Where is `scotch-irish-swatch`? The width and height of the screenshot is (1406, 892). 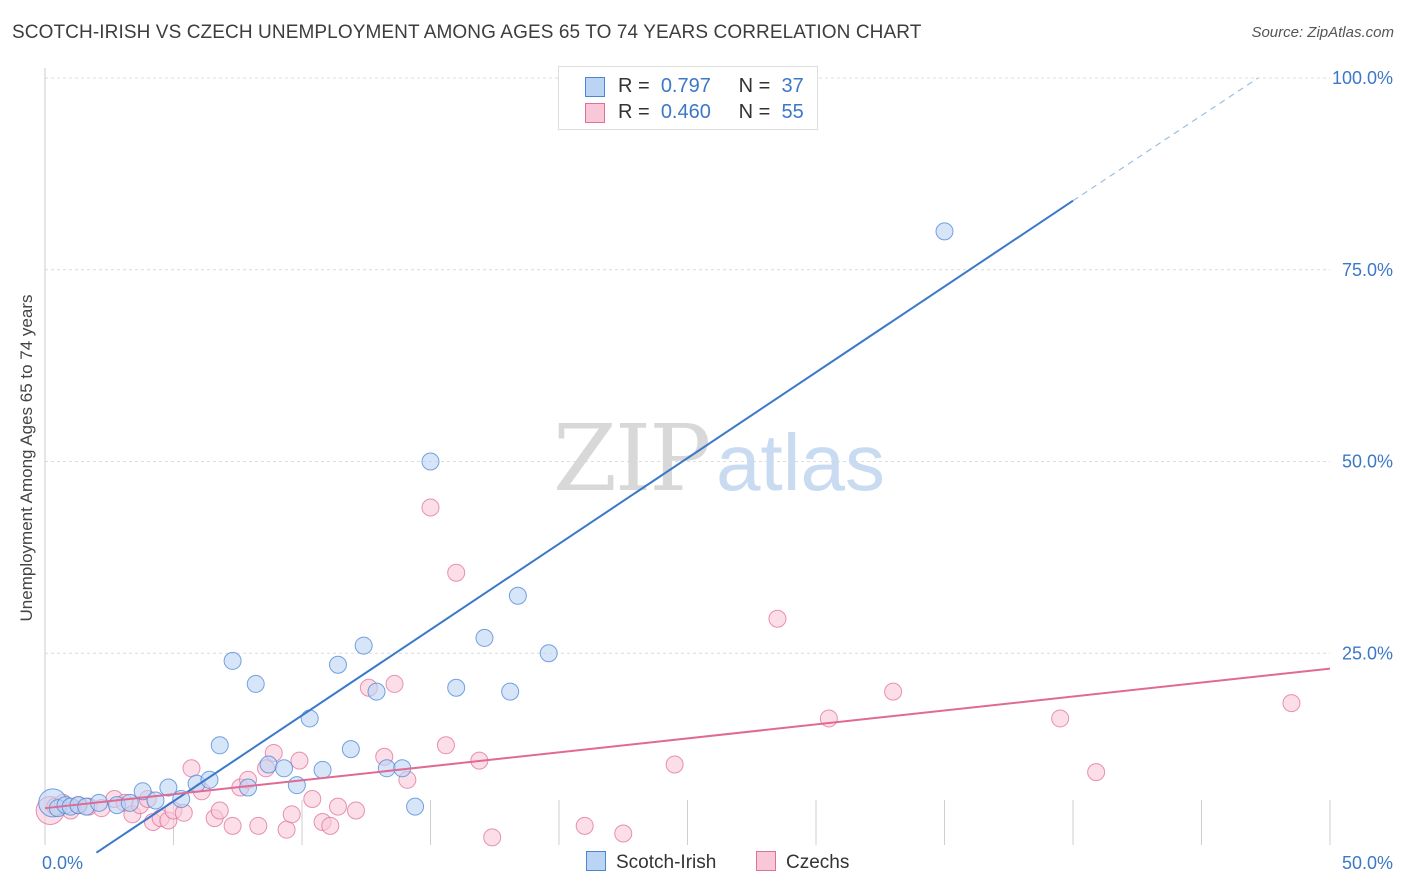 scotch-irish-swatch is located at coordinates (595, 87).